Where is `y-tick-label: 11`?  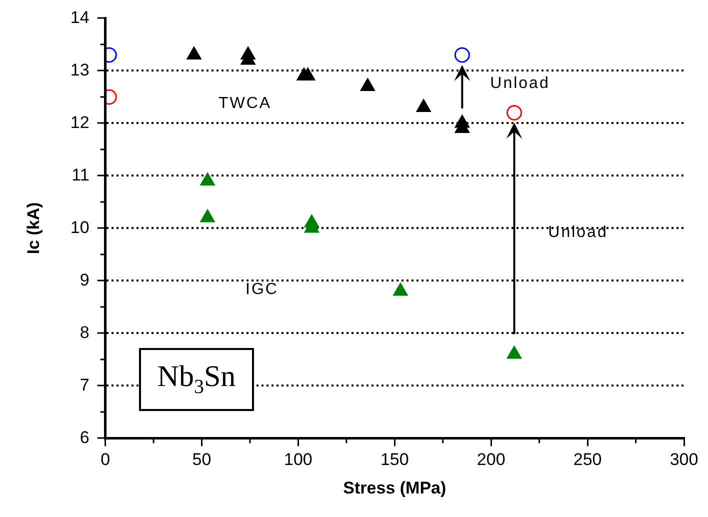
y-tick-label: 11 is located at coordinates (81, 174).